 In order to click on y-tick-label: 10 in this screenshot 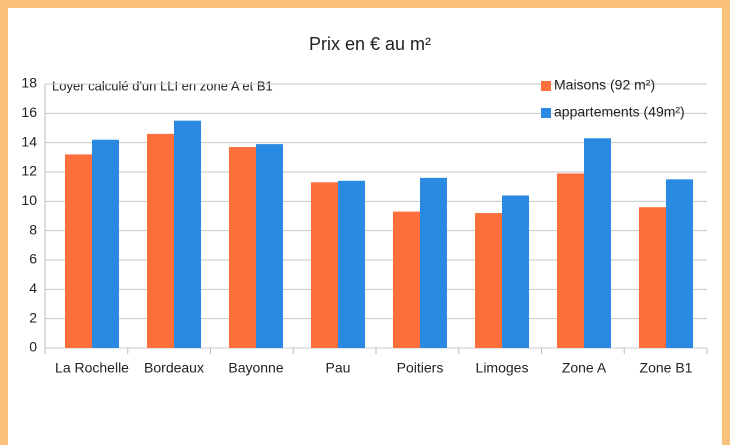, I will do `click(29, 200)`.